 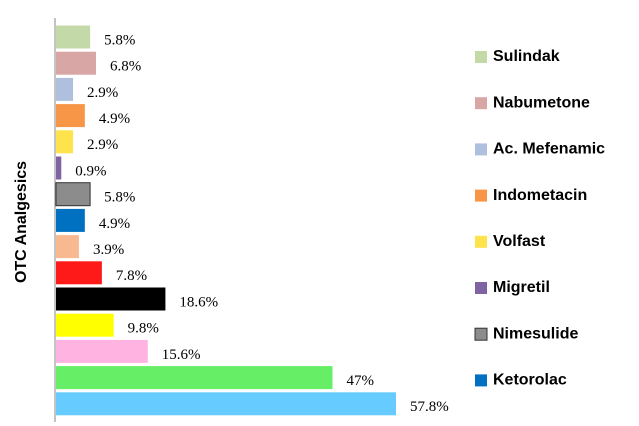 What do you see at coordinates (125, 67) in the screenshot?
I see `data-label: 6.8%` at bounding box center [125, 67].